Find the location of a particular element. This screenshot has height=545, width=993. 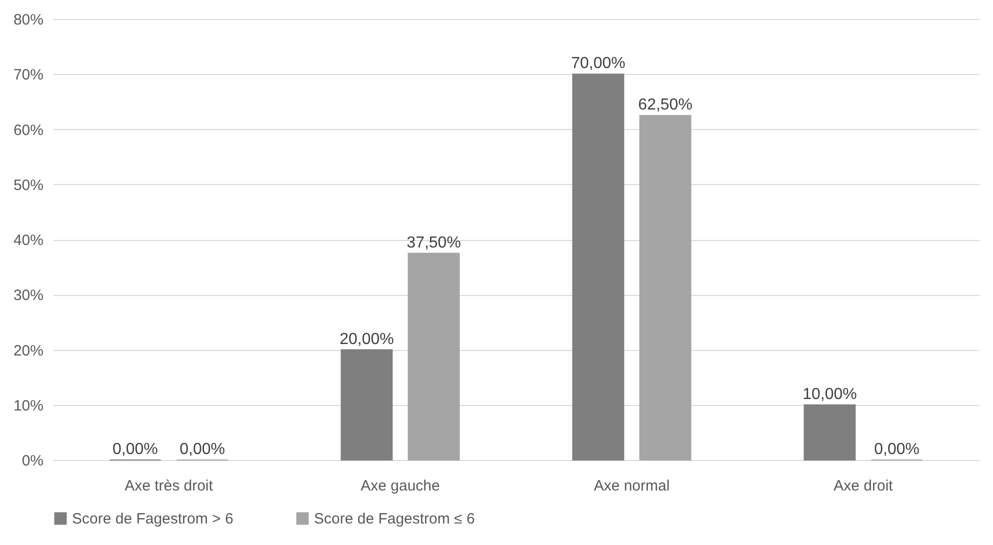

data-label: 10,00% is located at coordinates (829, 394).